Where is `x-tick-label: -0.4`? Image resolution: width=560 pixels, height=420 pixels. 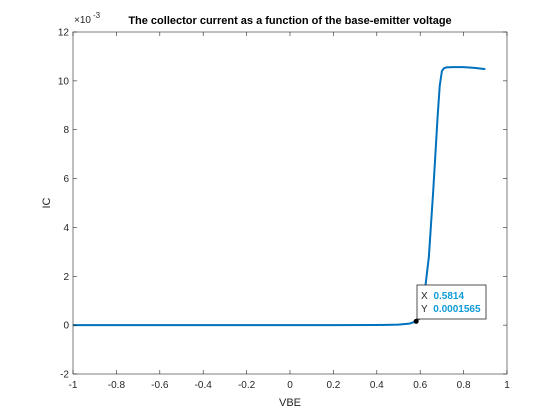
x-tick-label: -0.4 is located at coordinates (204, 385).